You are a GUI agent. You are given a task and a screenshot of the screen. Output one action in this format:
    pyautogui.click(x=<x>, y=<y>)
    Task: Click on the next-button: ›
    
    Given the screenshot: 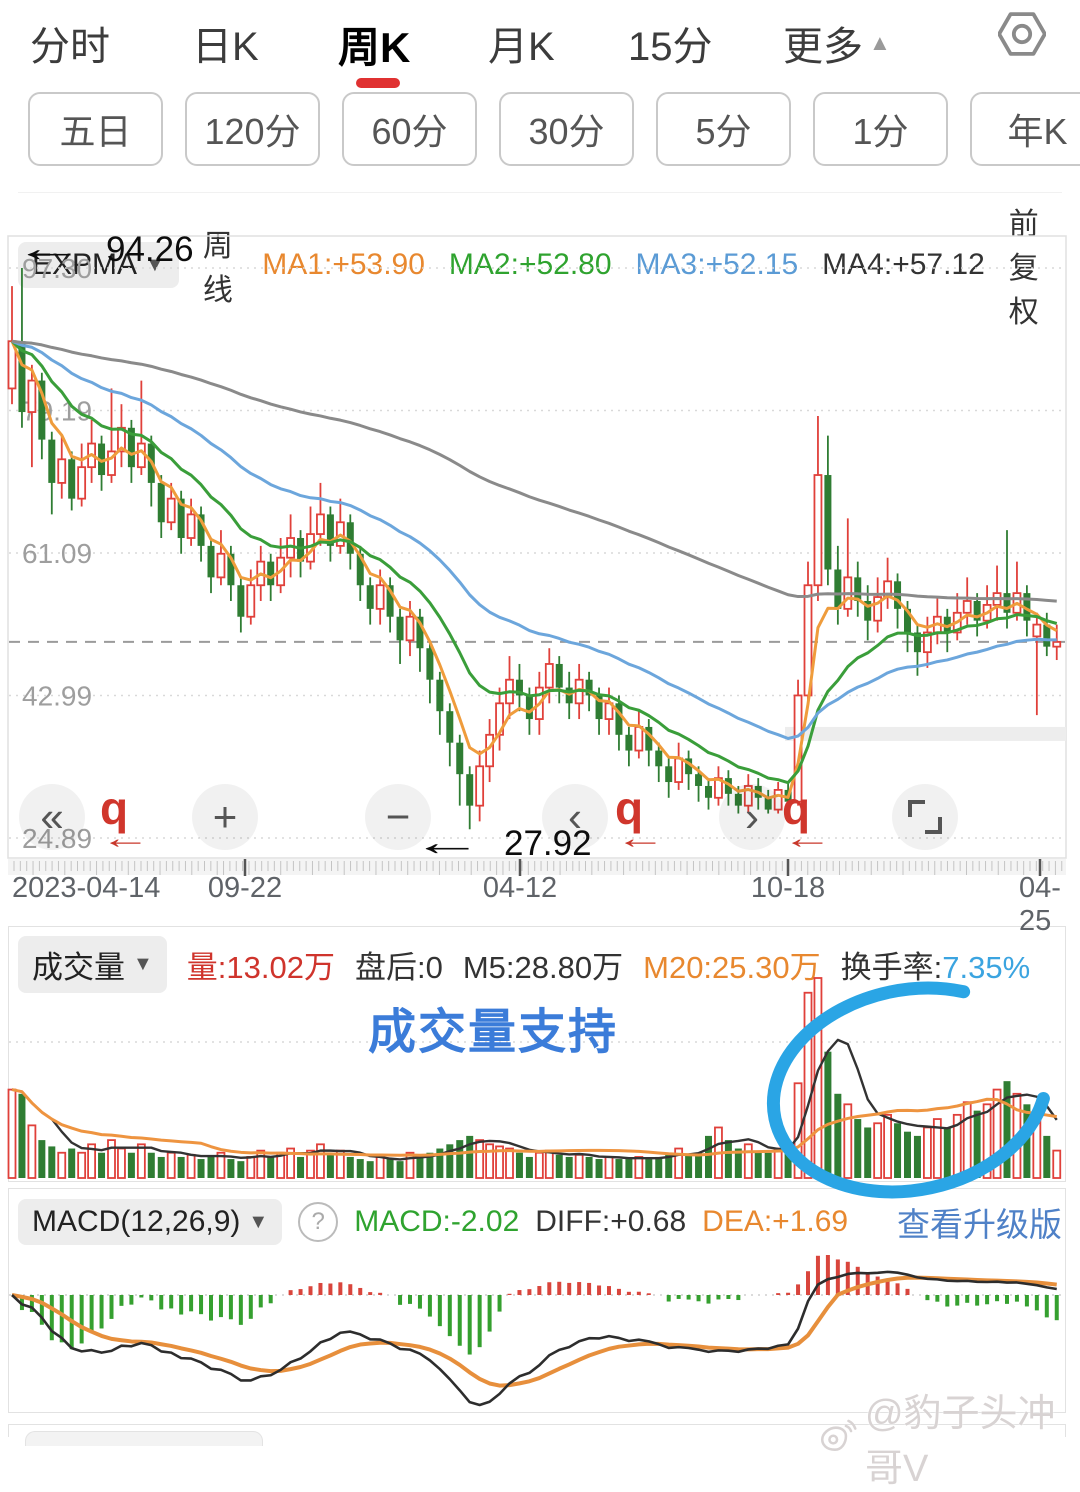 What is the action you would take?
    pyautogui.click(x=752, y=817)
    